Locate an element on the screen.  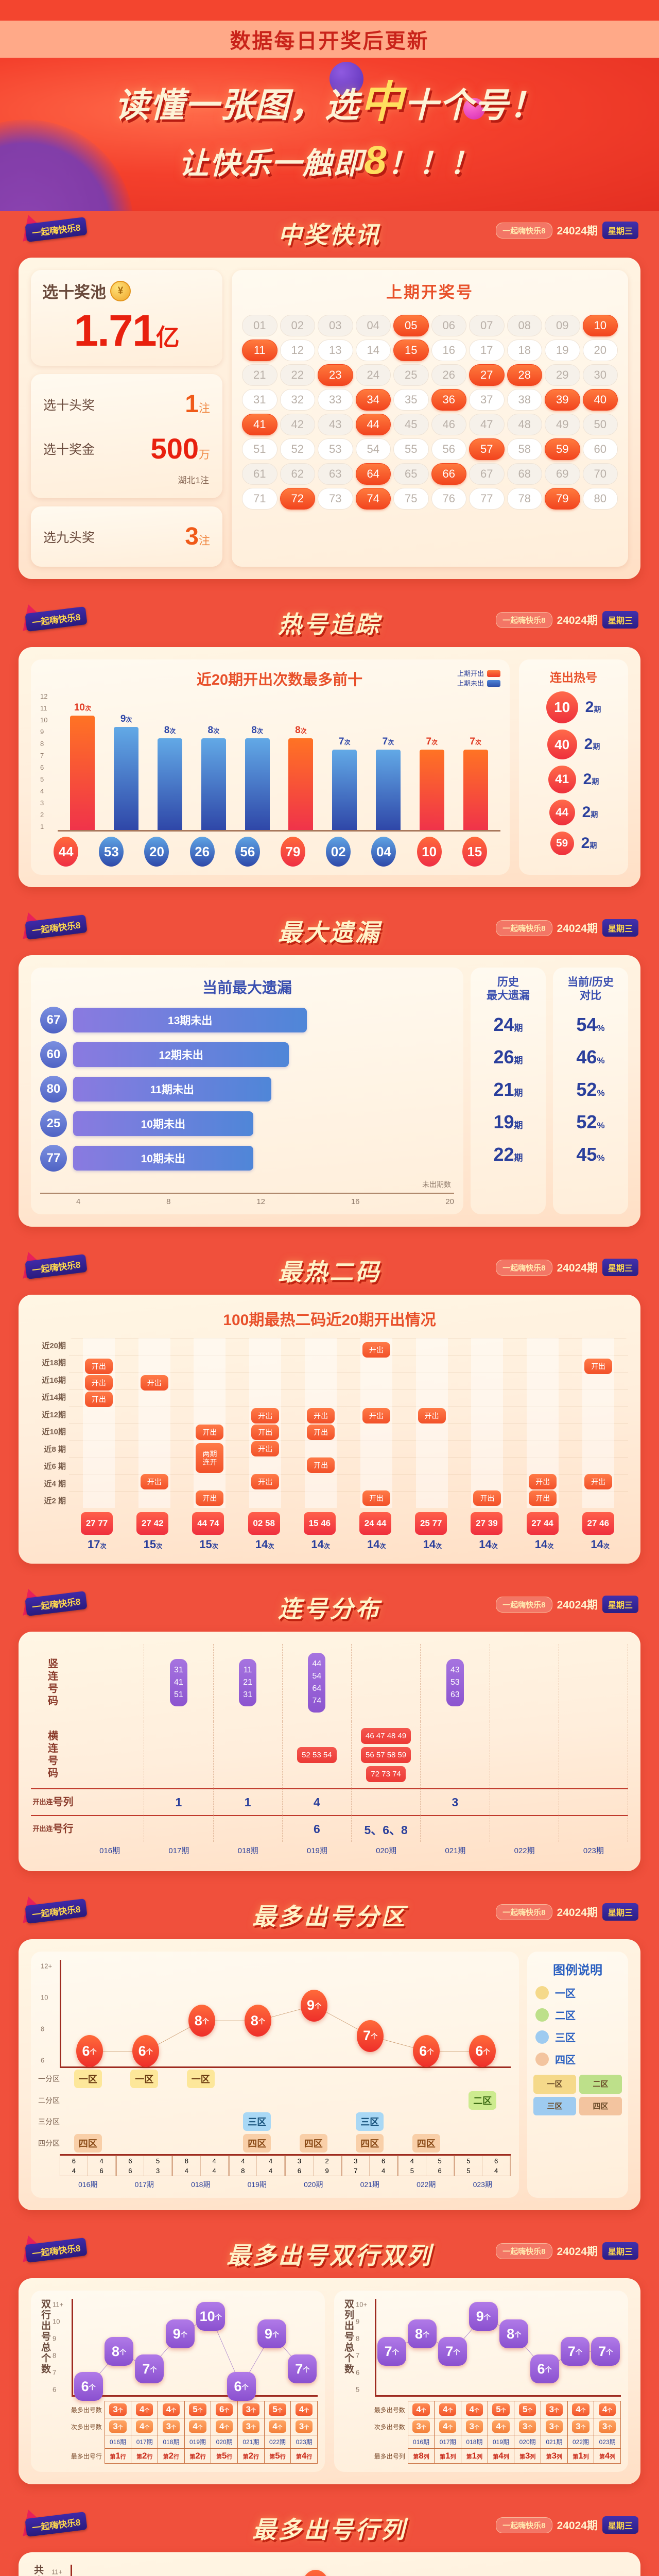
table-cell-value: 4 is located at coordinates (316, 1802).